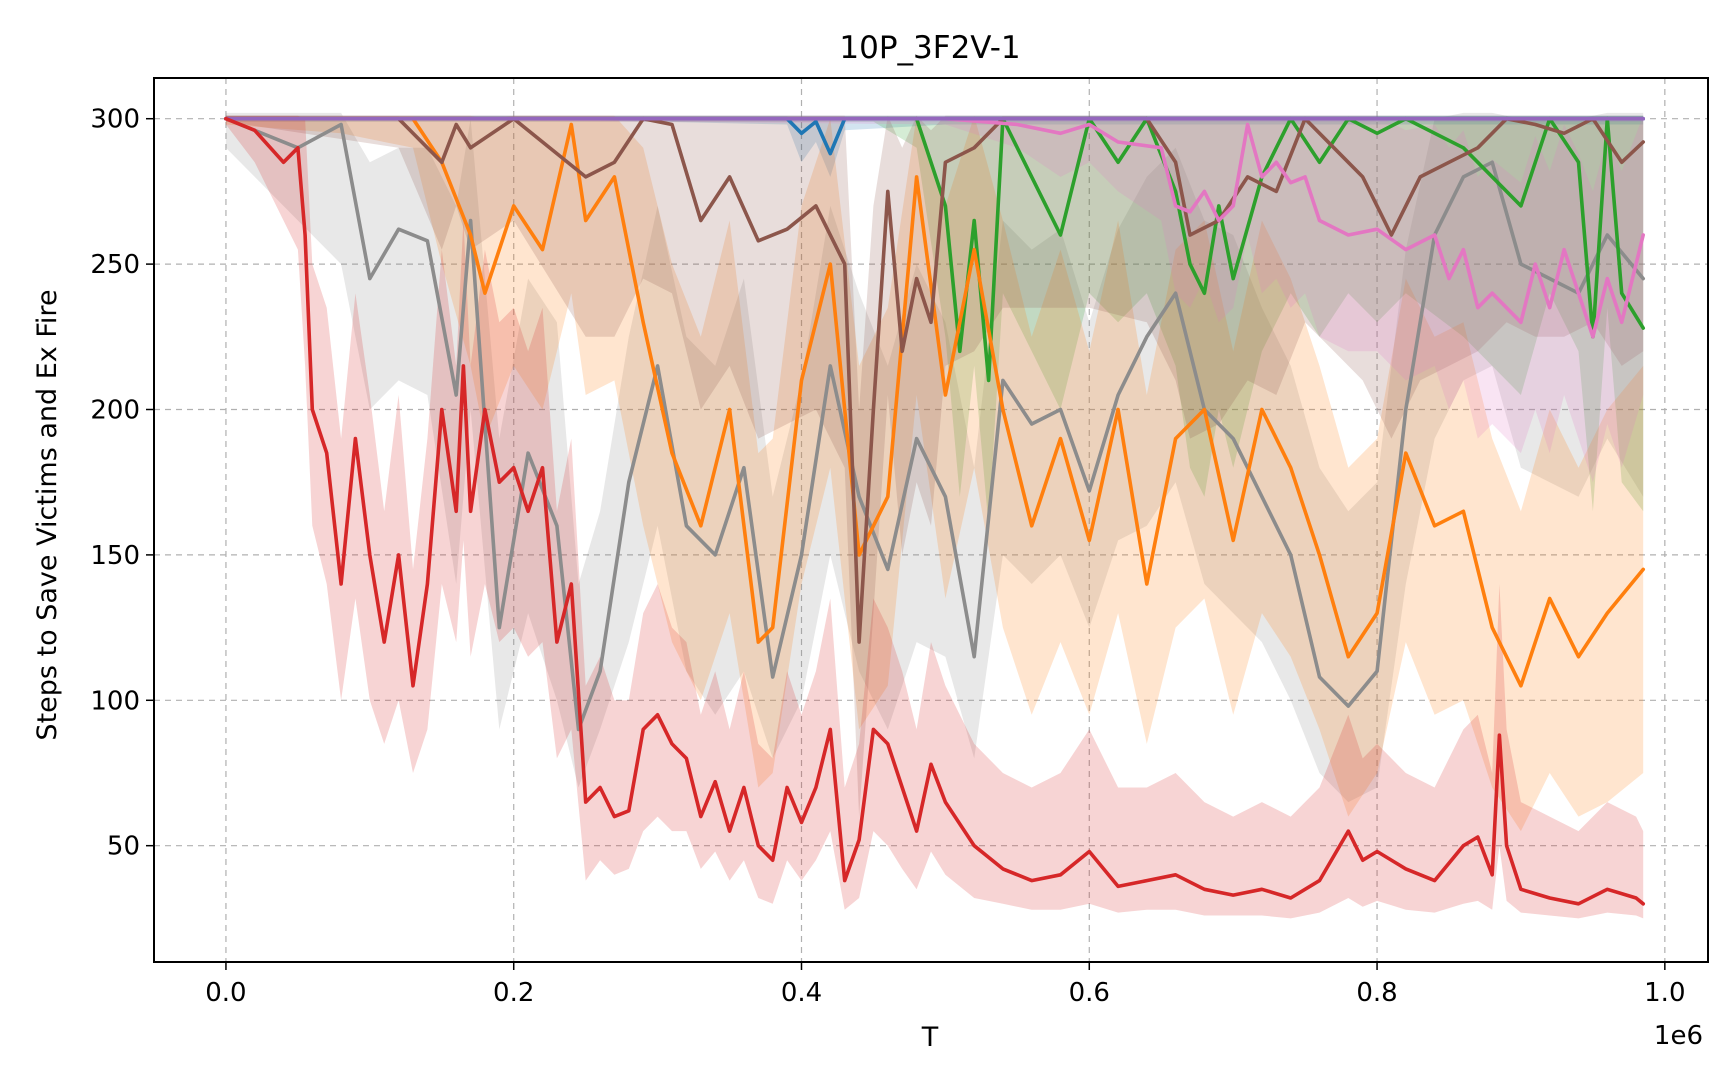 This screenshot has height=1080, width=1728. I want to click on x-tick-label: 0.6, so click(1089, 993).